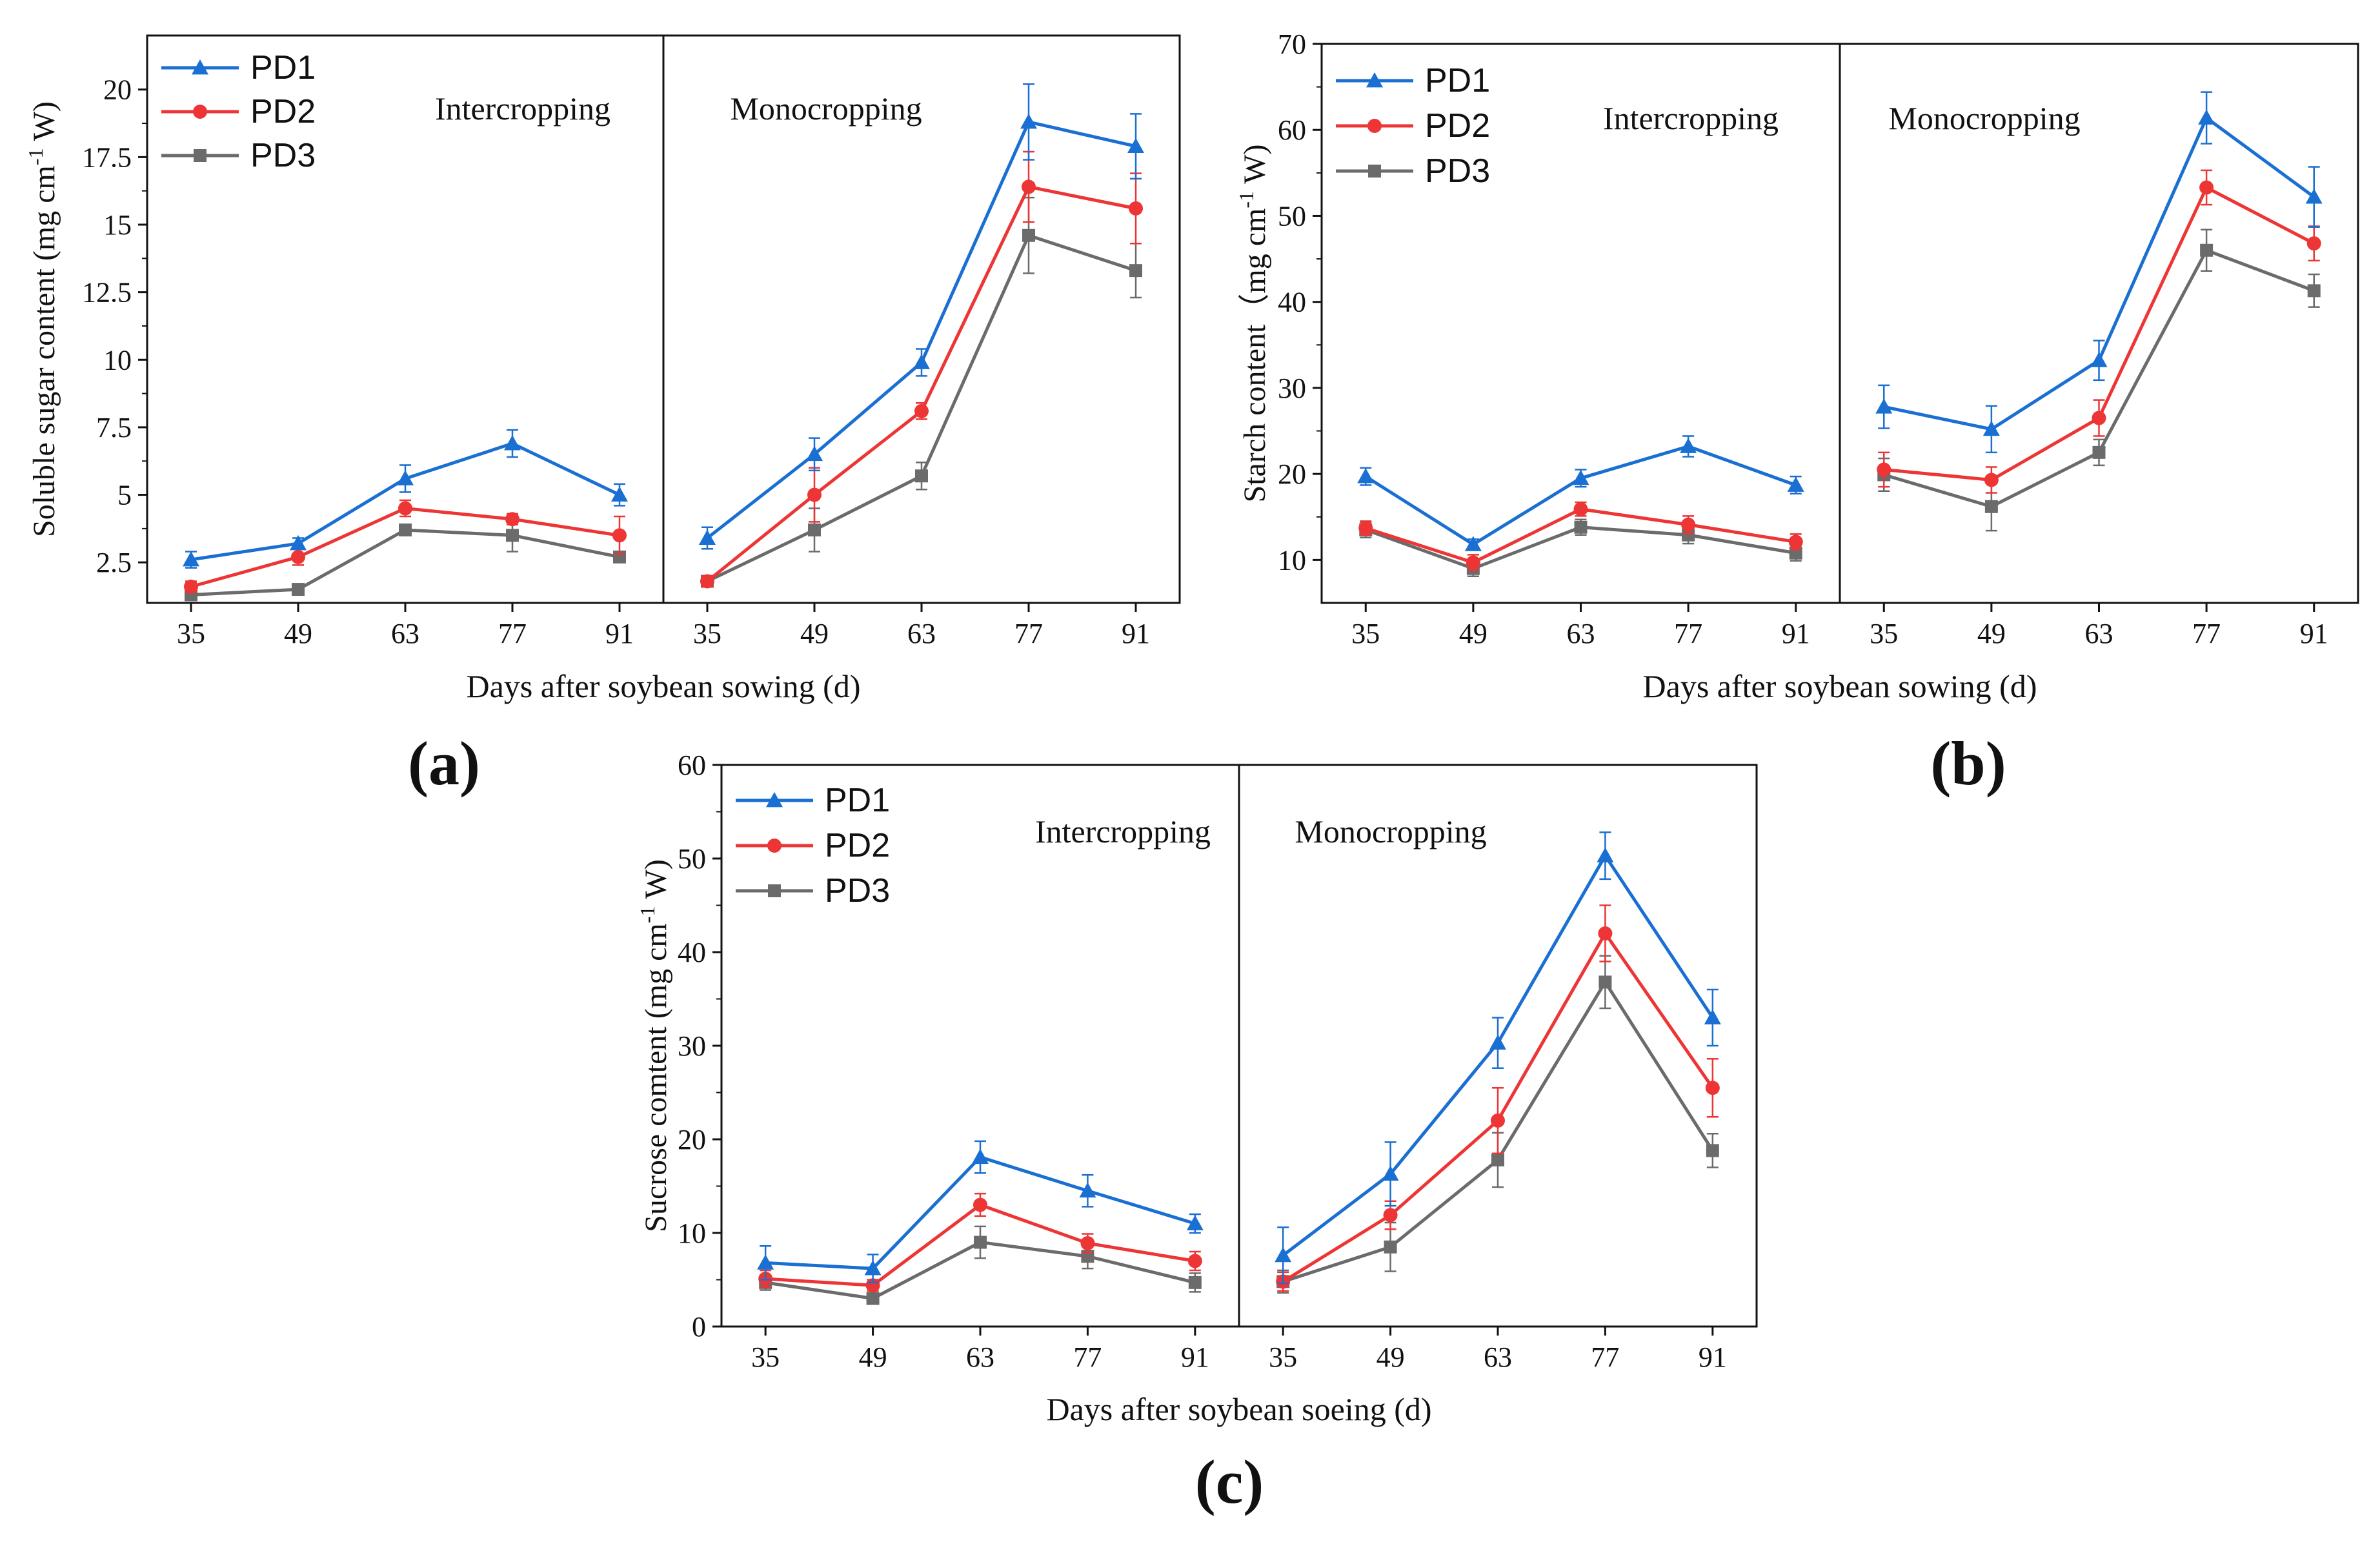 The width and height of the screenshot is (2380, 1546). Describe the element at coordinates (1292, 130) in the screenshot. I see `y-tick-label: 60` at that location.